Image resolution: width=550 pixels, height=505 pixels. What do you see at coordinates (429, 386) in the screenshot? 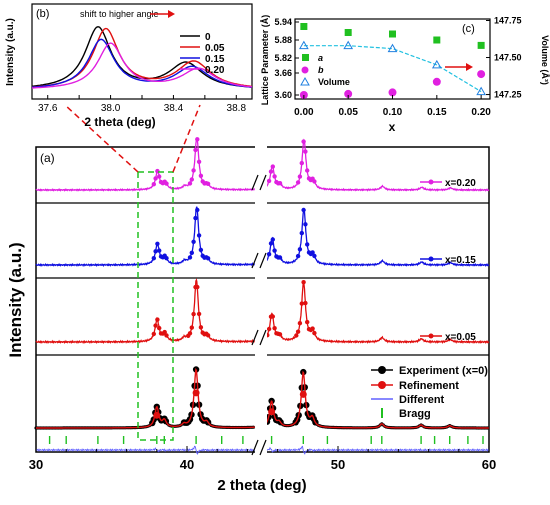
I see `legend-label: Refinement` at bounding box center [429, 386].